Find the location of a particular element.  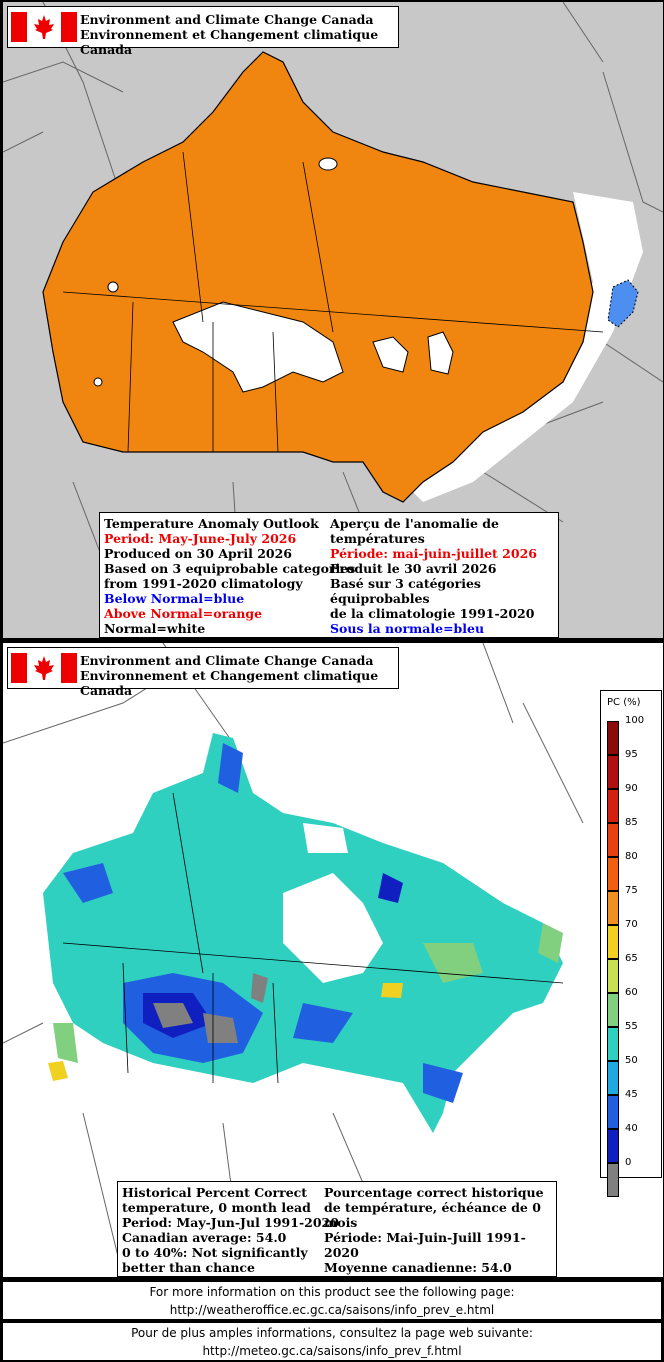

legend-line: Produit le 30 avril 2026 is located at coordinates (413, 568).